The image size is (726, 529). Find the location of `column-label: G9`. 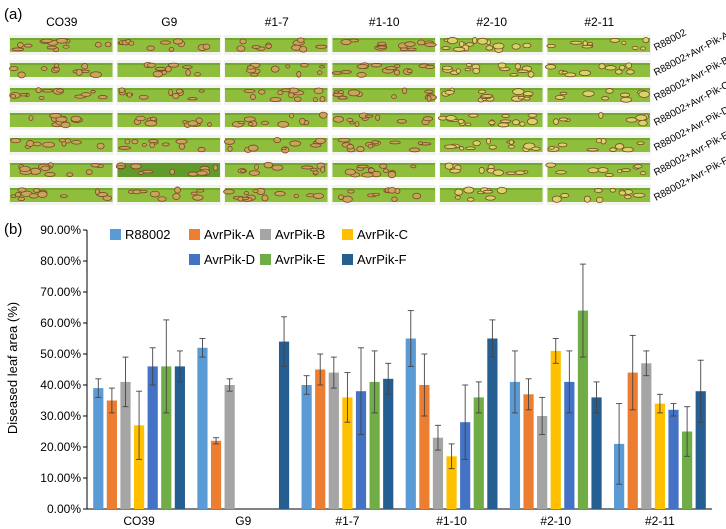

column-label: G9 is located at coordinates (169, 22).